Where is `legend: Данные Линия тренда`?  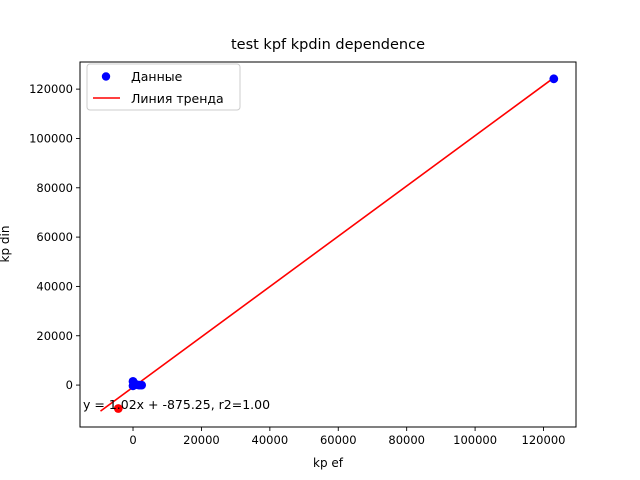 legend: Данные Линия тренда is located at coordinates (163, 87).